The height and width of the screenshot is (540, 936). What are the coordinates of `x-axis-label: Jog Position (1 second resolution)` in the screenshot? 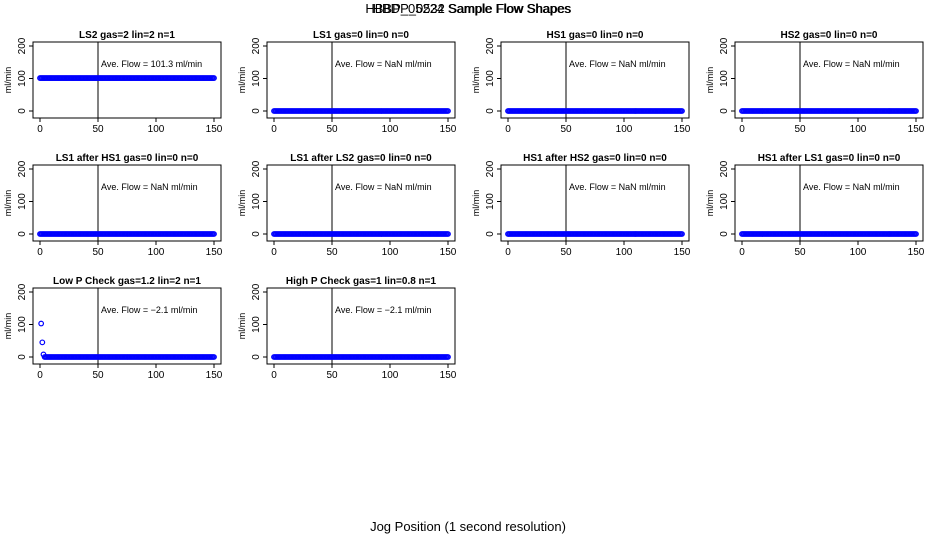 It's located at (468, 526).